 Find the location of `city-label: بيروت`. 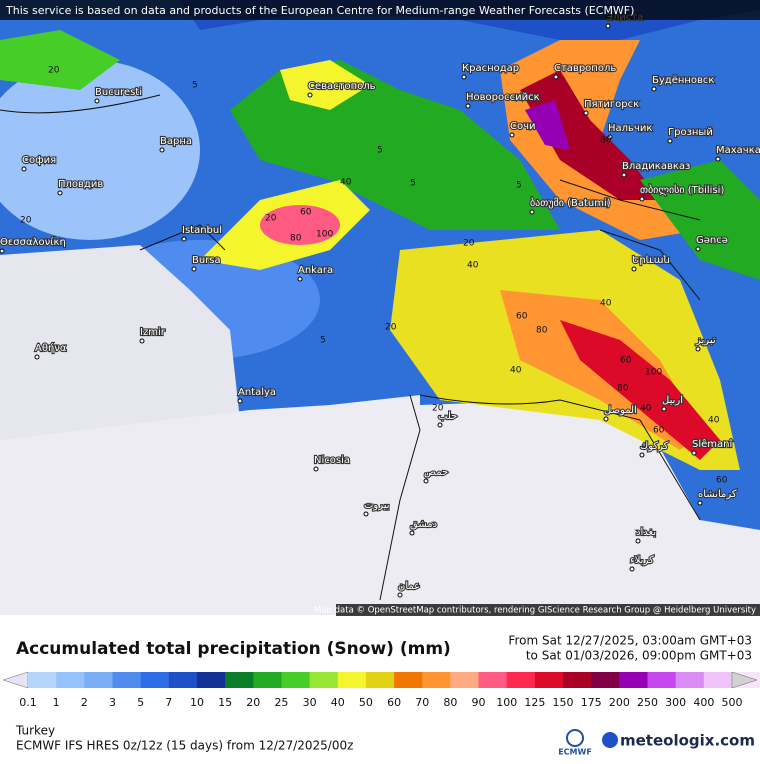

city-label: بيروت is located at coordinates (377, 505).